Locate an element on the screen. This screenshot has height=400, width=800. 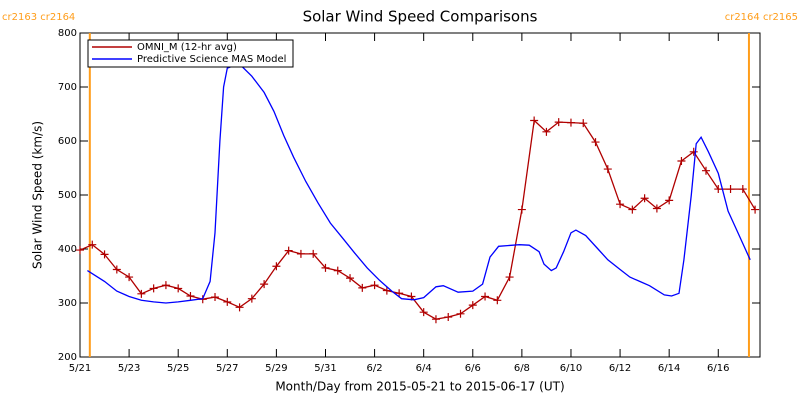
y-tick-label: 600 is located at coordinates (67, 141).